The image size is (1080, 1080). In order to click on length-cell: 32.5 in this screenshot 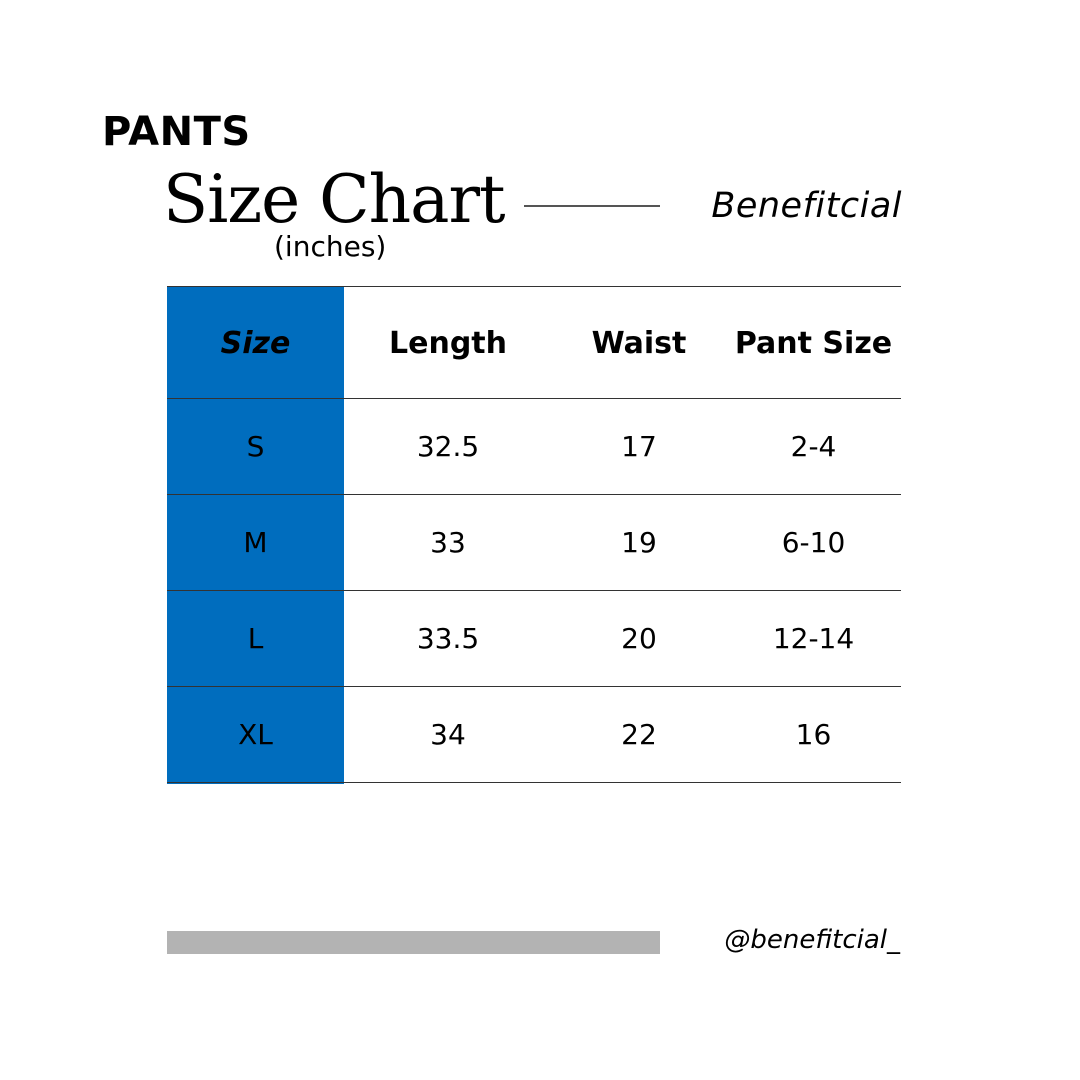, I will do `click(448, 446)`.